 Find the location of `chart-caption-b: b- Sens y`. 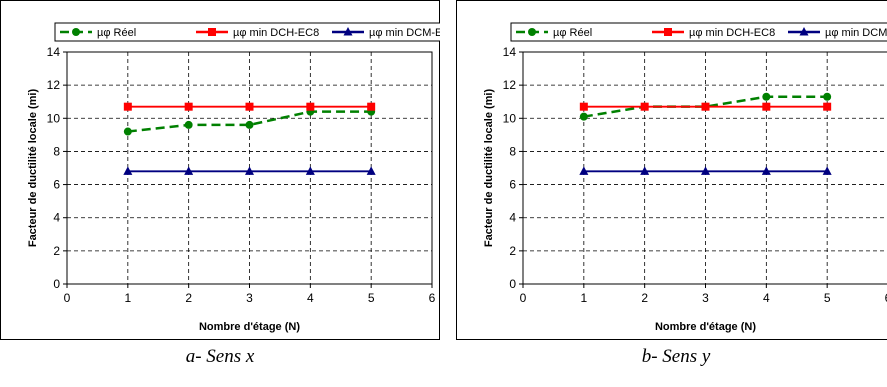

chart-caption-b: b- Sens y is located at coordinates (676, 356).